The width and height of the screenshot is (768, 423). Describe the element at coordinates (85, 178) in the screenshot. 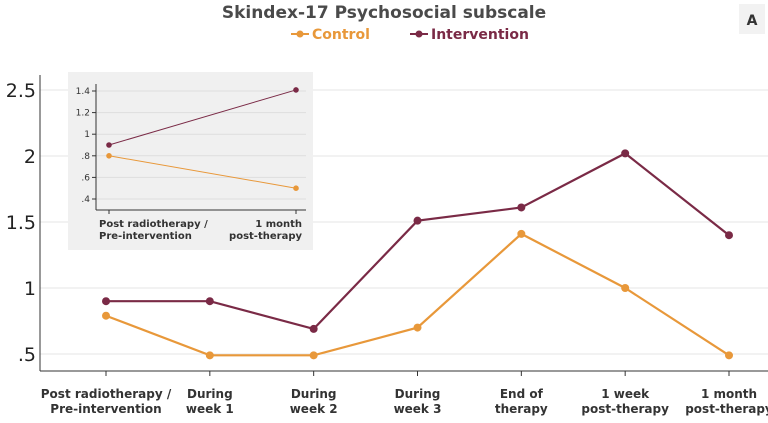

I see `inset-y-tick-label: .6` at that location.